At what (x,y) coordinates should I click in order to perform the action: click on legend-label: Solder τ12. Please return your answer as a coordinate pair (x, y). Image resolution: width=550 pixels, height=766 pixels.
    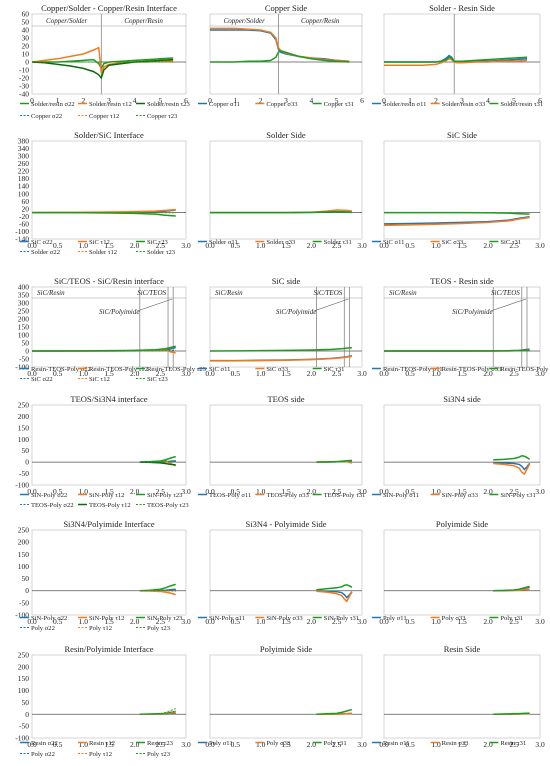
    Looking at the image, I should click on (103, 252).